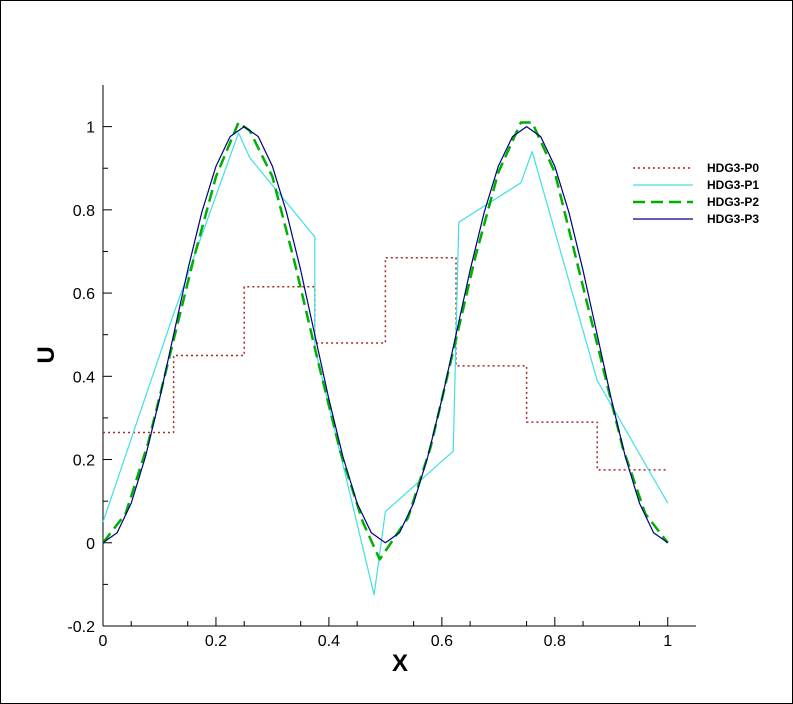 This screenshot has width=793, height=704. What do you see at coordinates (555, 641) in the screenshot?
I see `x-tick-label: 0.8` at bounding box center [555, 641].